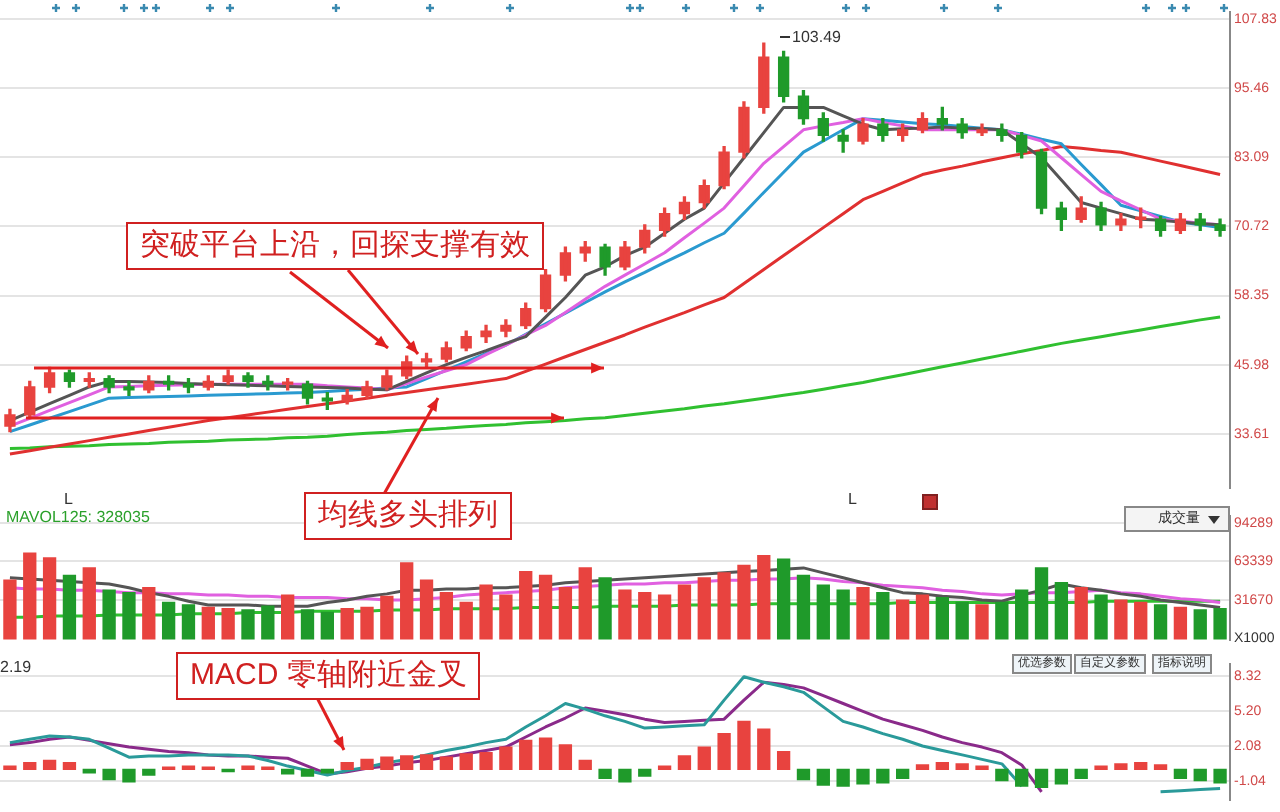  Describe the element at coordinates (335, 246) in the screenshot. I see `annotation: 突破平台上沿，回探支撑有效` at that location.